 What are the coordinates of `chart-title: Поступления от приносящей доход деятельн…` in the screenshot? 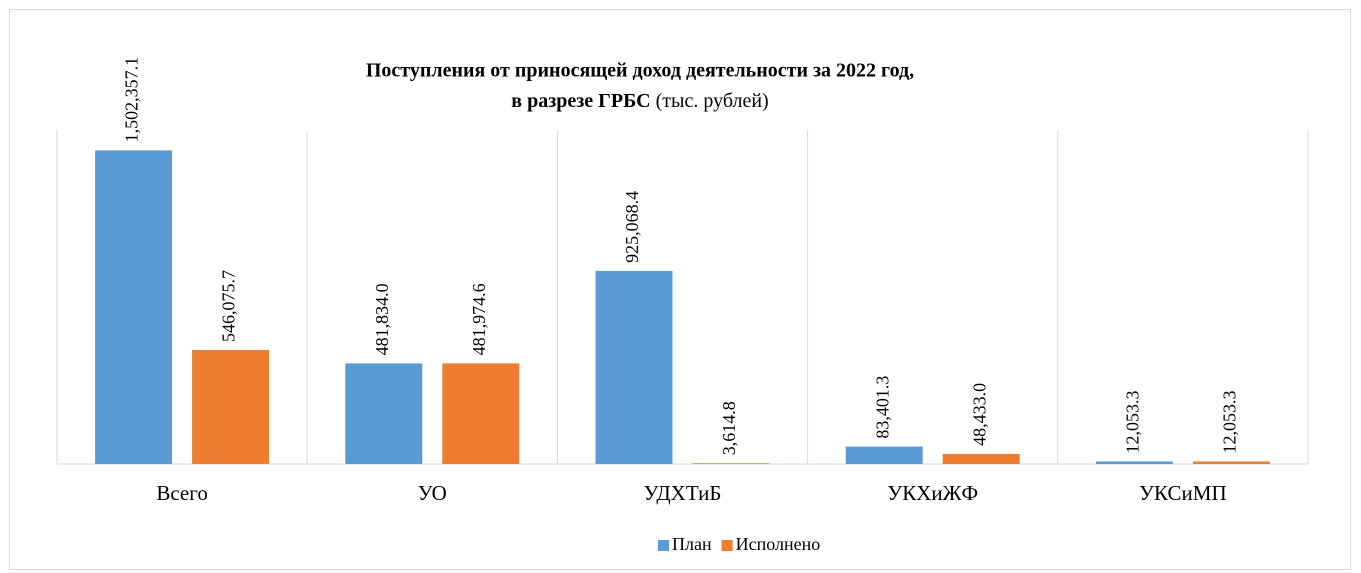 It's located at (640, 71).